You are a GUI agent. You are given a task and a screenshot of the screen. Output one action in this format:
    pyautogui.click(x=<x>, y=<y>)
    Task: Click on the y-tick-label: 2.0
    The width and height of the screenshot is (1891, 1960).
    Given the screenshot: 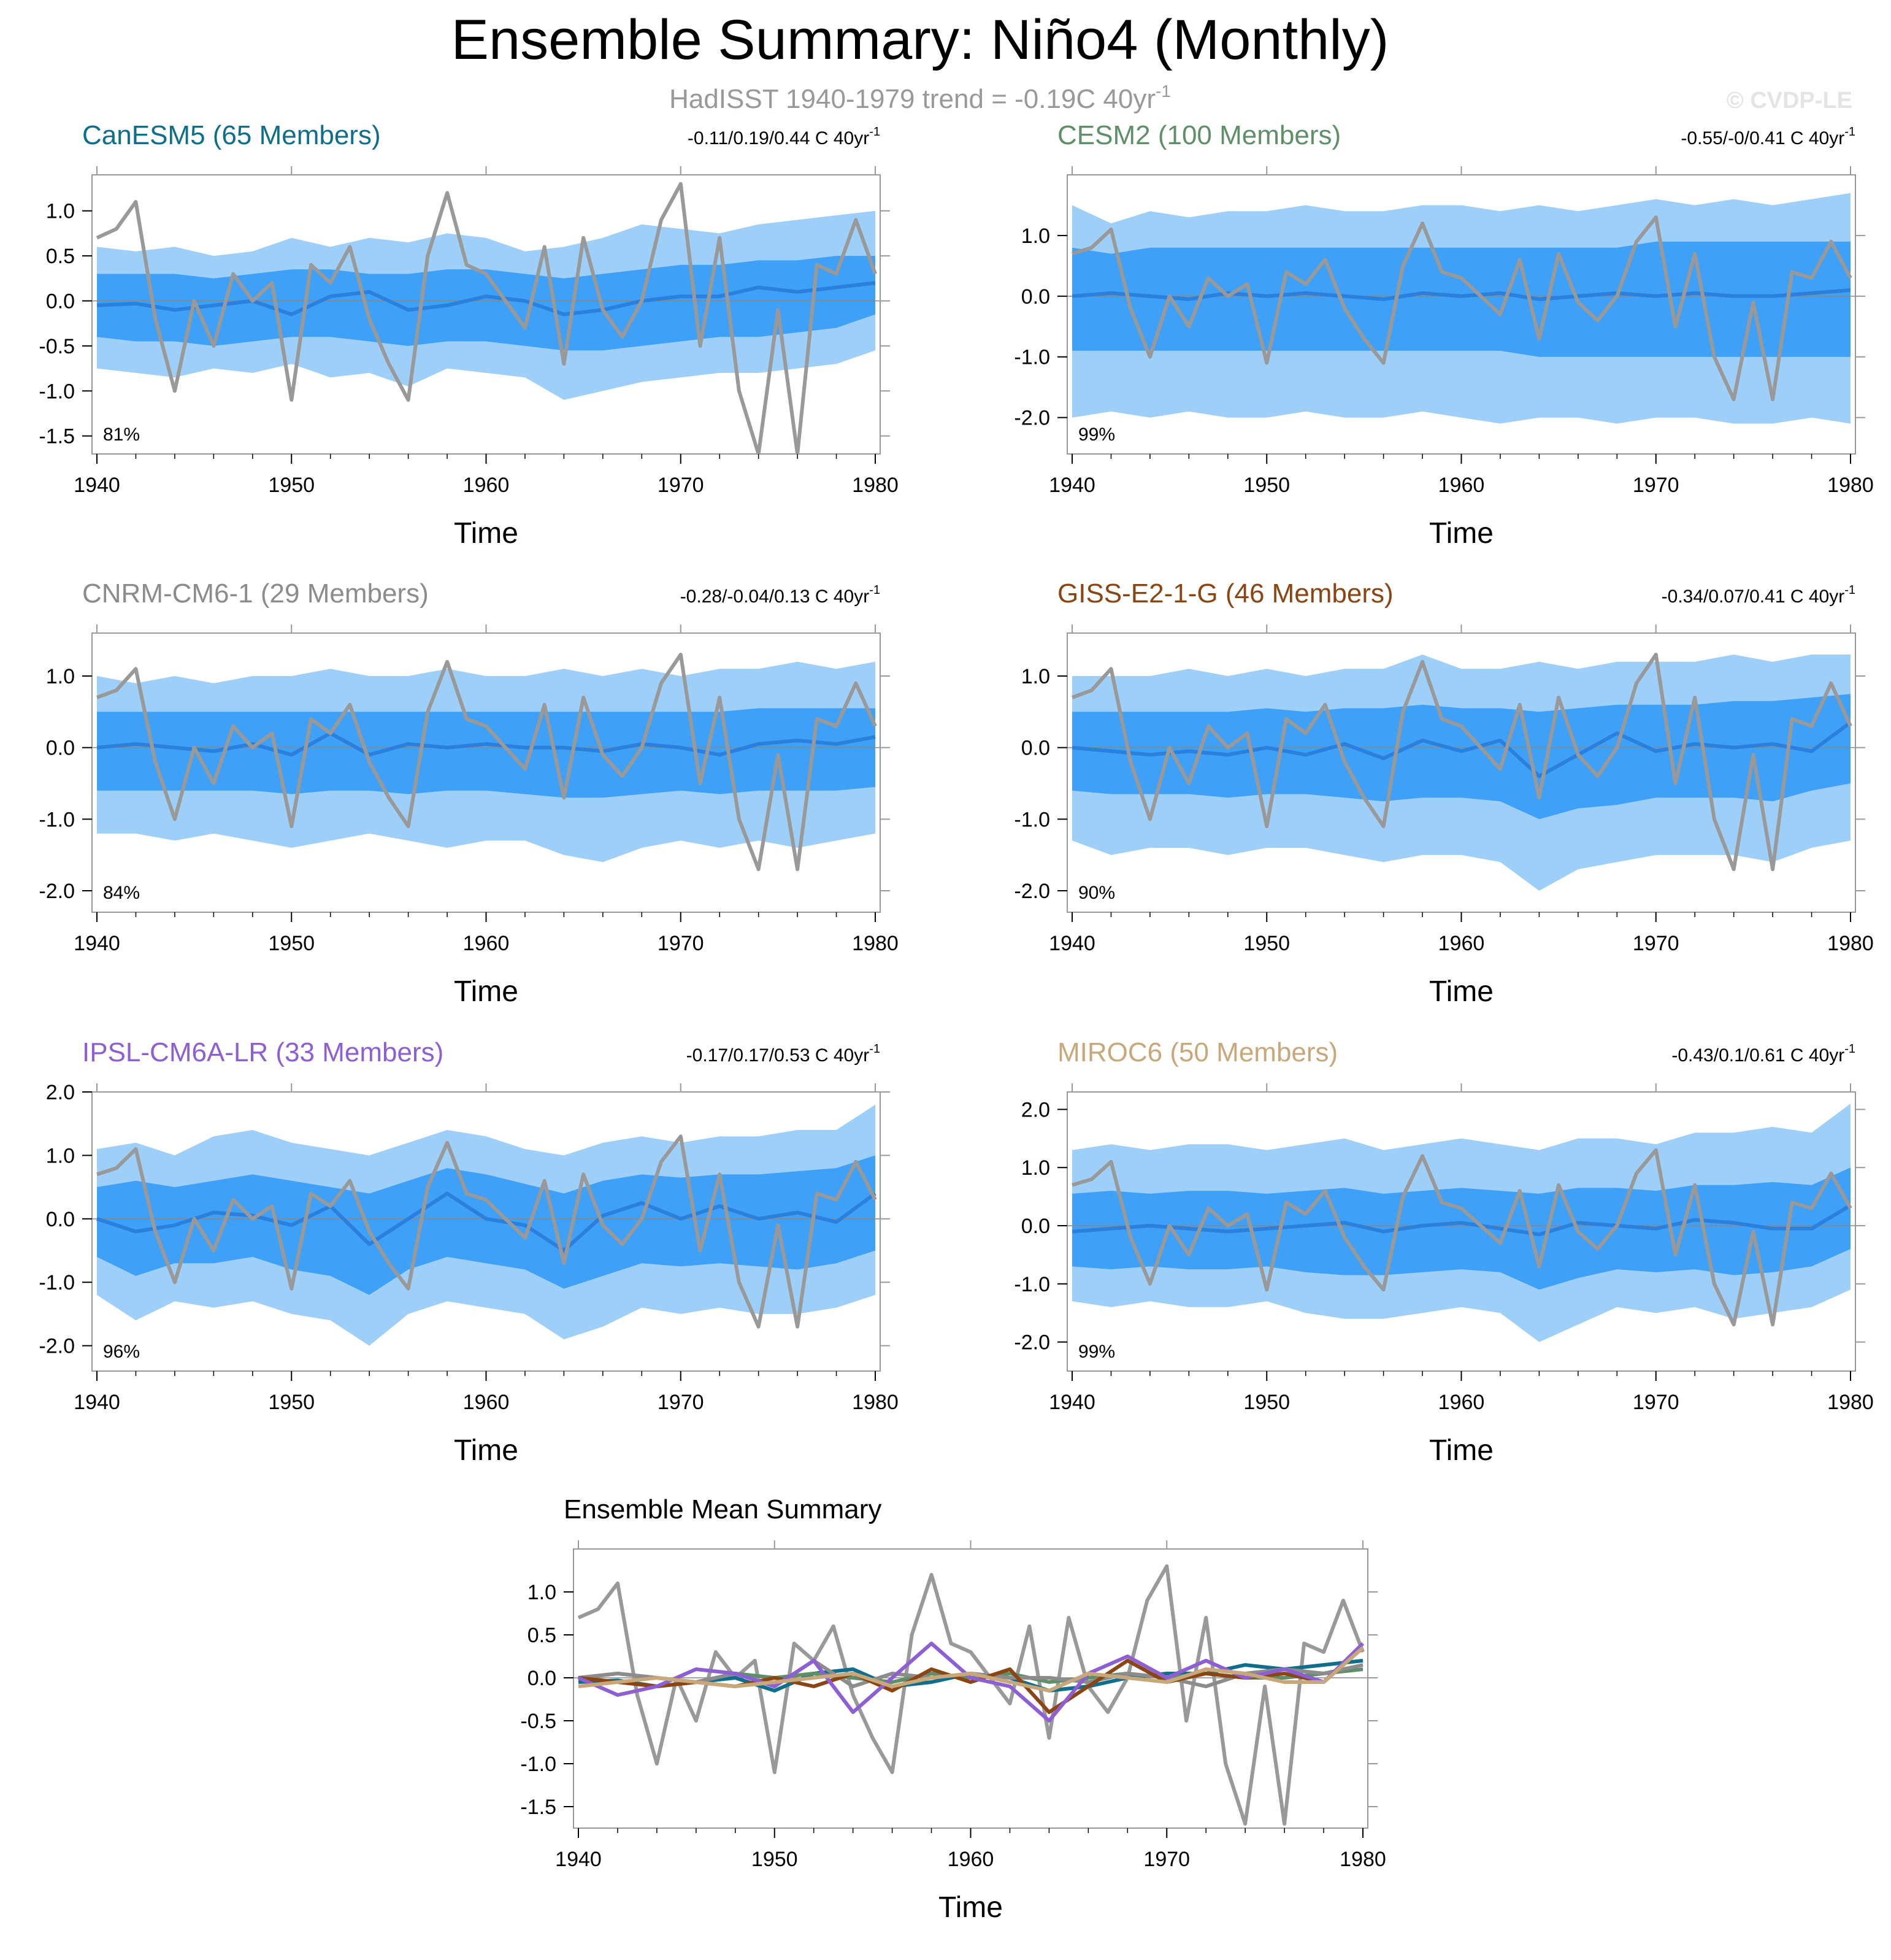 What is the action you would take?
    pyautogui.click(x=1035, y=1109)
    